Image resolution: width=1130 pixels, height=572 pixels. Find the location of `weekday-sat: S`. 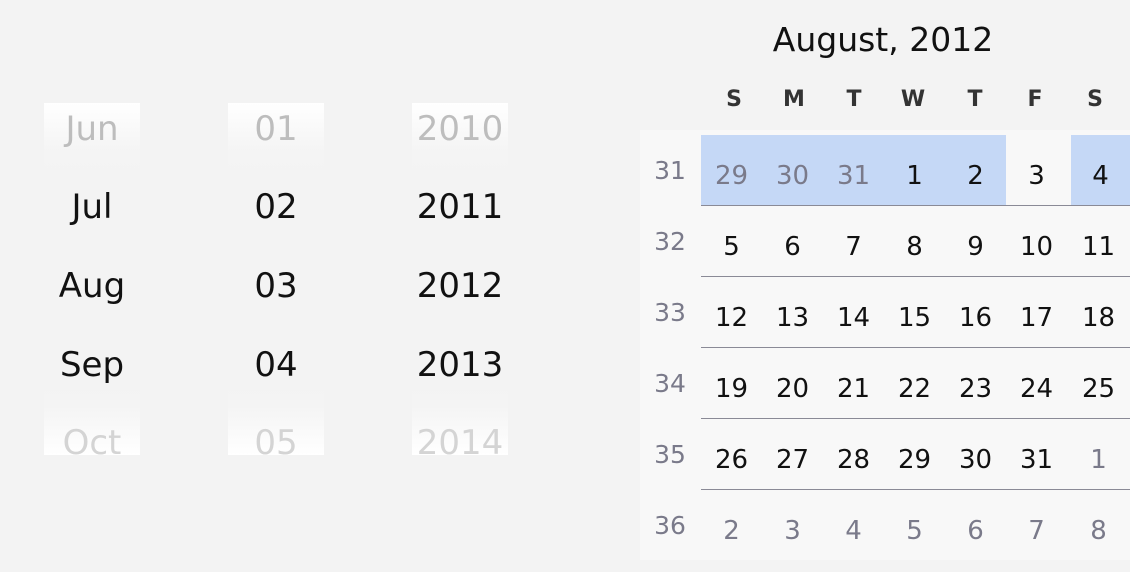

weekday-sat: S is located at coordinates (1095, 99).